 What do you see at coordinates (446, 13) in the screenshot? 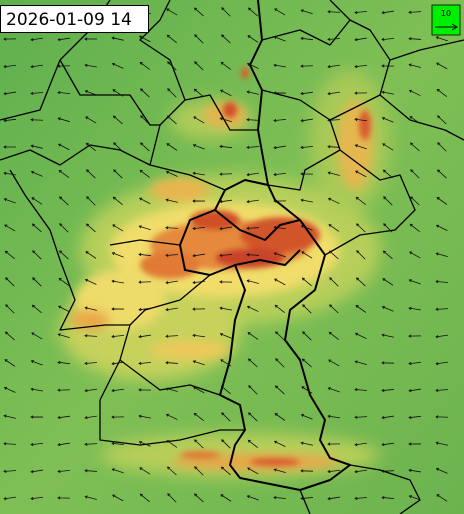
I see `wind-legend-label: 10` at bounding box center [446, 13].